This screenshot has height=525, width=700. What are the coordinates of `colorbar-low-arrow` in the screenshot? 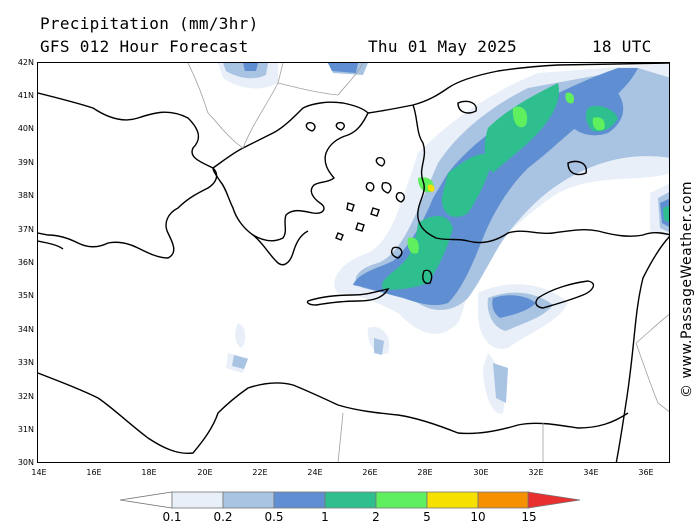 It's located at (146, 500).